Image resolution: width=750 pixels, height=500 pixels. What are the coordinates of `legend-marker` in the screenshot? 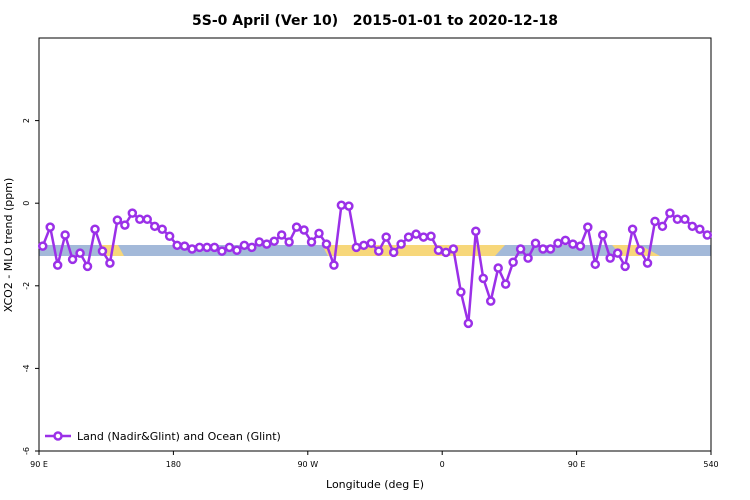 It's located at (58, 436).